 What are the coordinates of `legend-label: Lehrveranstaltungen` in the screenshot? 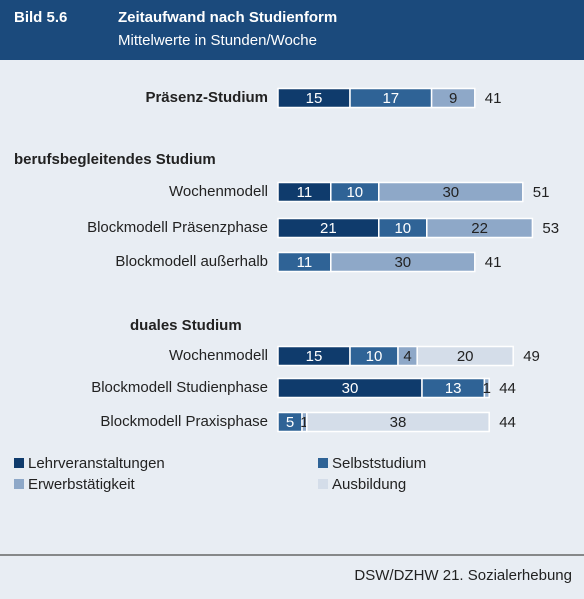 It's located at (96, 463).